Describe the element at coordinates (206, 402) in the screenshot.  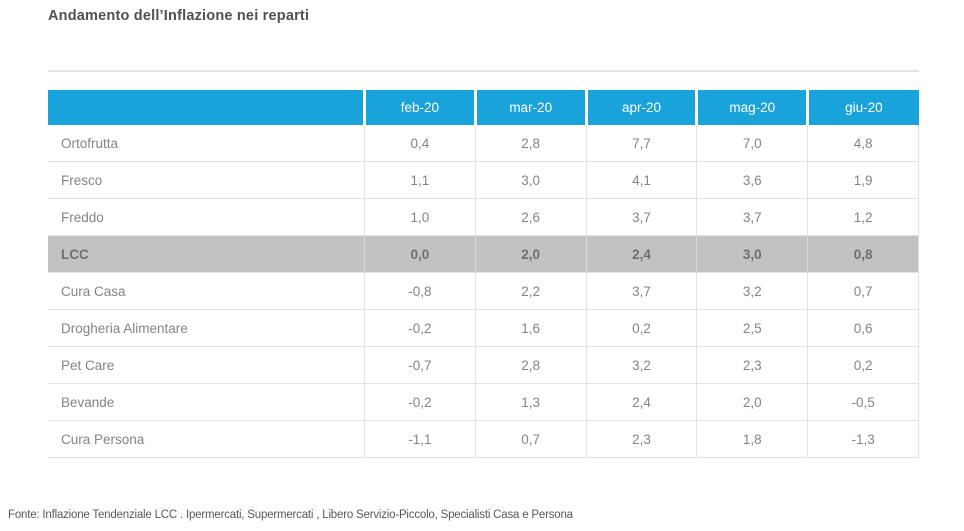
I see `row-label: Bevande` at that location.